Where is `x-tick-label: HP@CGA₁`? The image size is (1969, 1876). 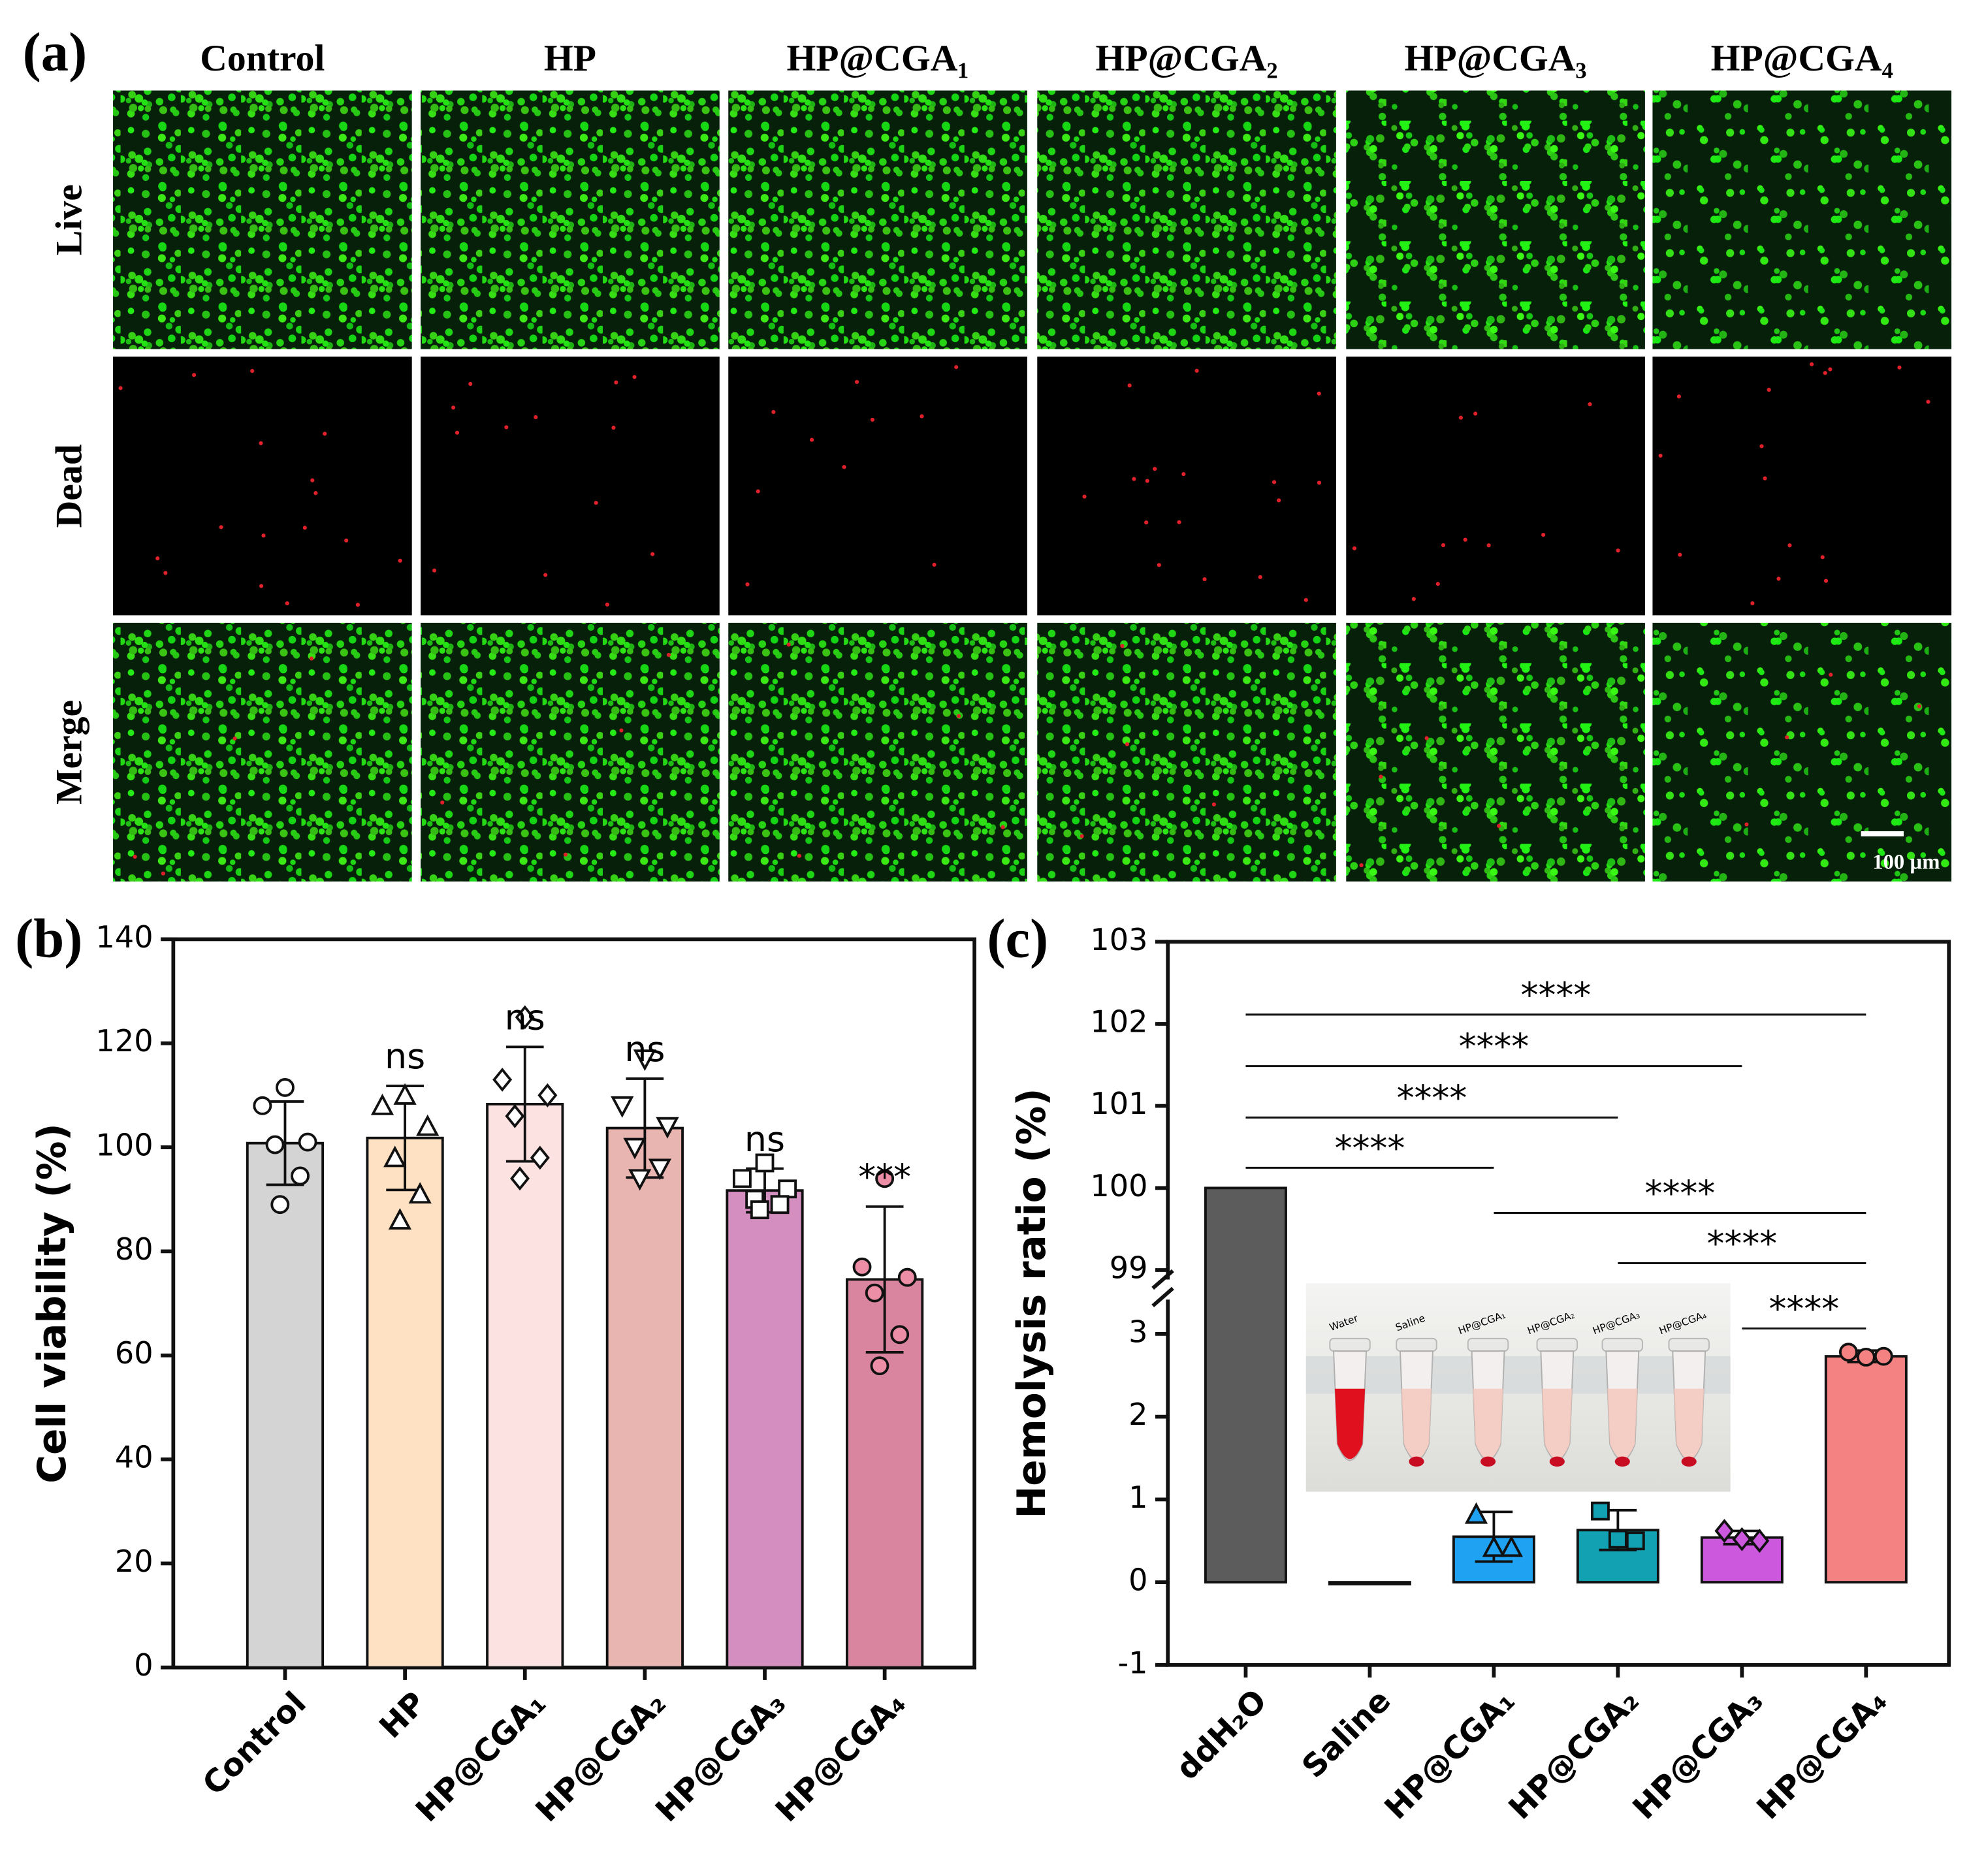
x-tick-label: HP@CGA₁ is located at coordinates (481, 1757).